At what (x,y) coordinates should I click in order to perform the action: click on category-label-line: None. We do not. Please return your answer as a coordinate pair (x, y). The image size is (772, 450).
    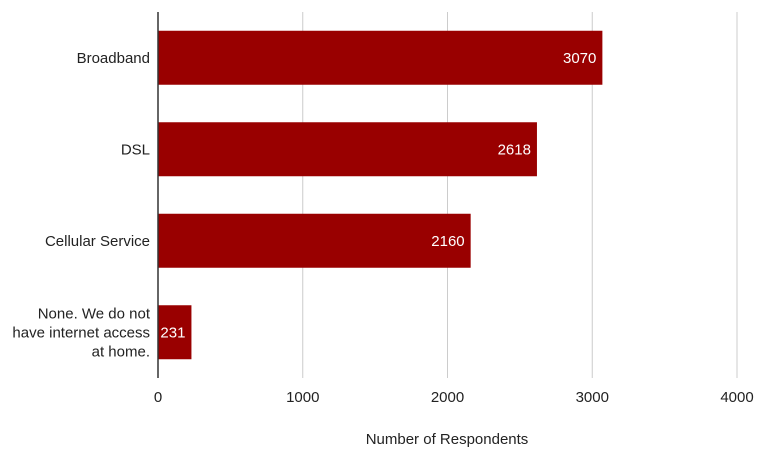
    Looking at the image, I should click on (94, 313).